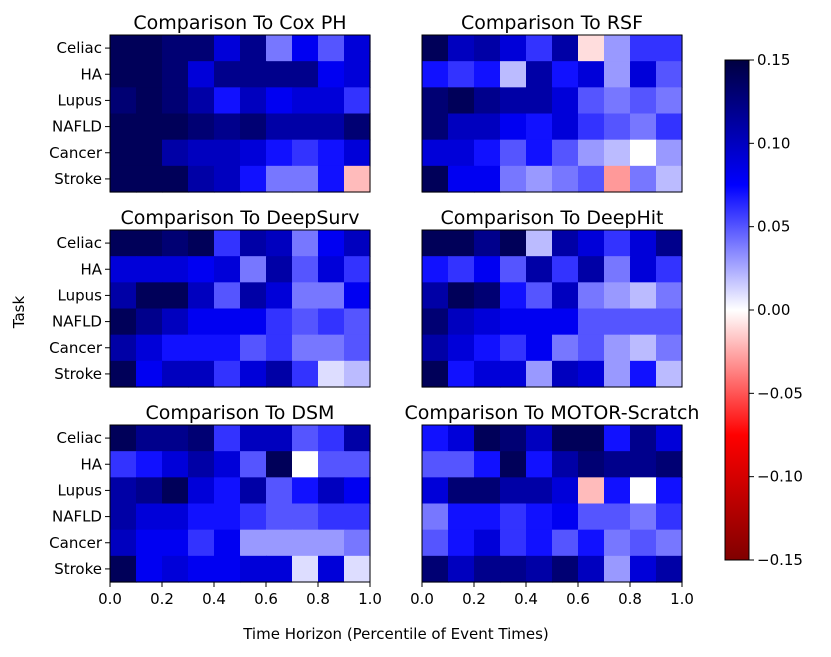 This screenshot has width=831, height=657. I want to click on panel-title: Comparison To RSF, so click(552, 23).